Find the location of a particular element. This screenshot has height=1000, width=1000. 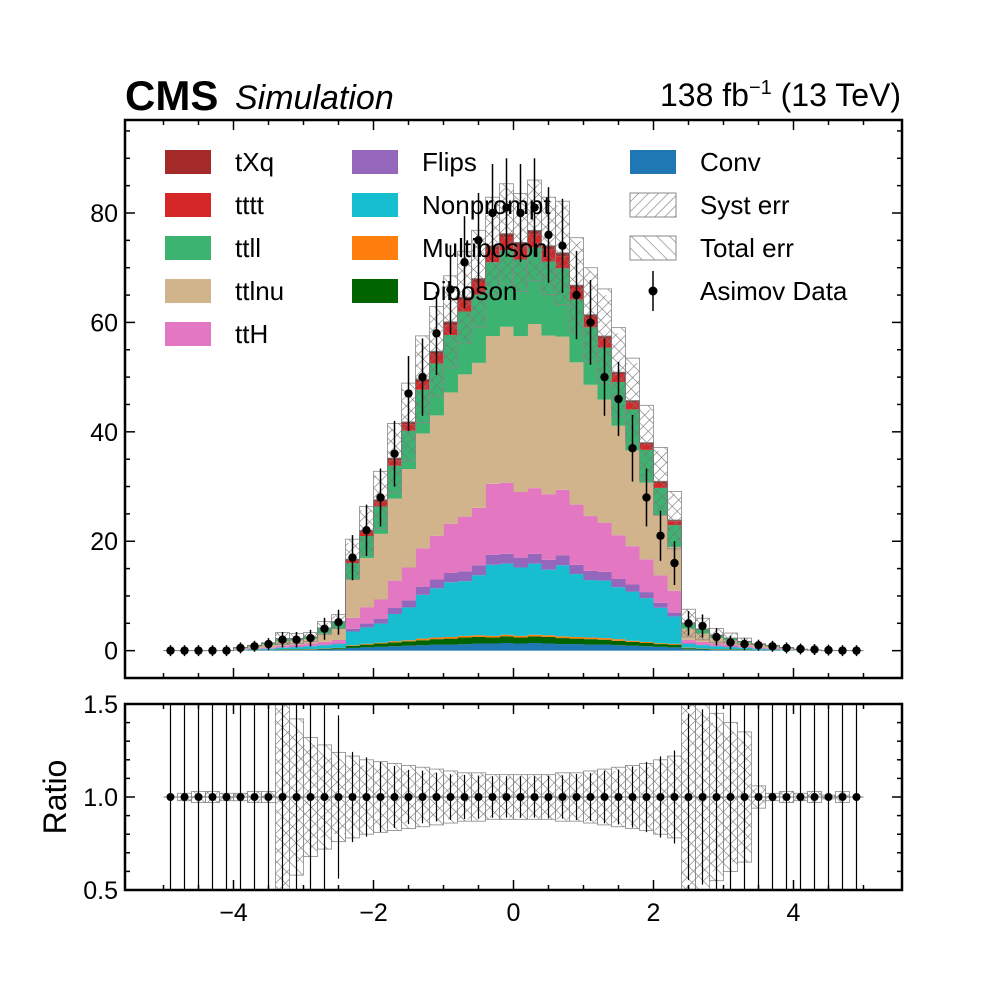

x-tick-label: 0 is located at coordinates (514, 913).